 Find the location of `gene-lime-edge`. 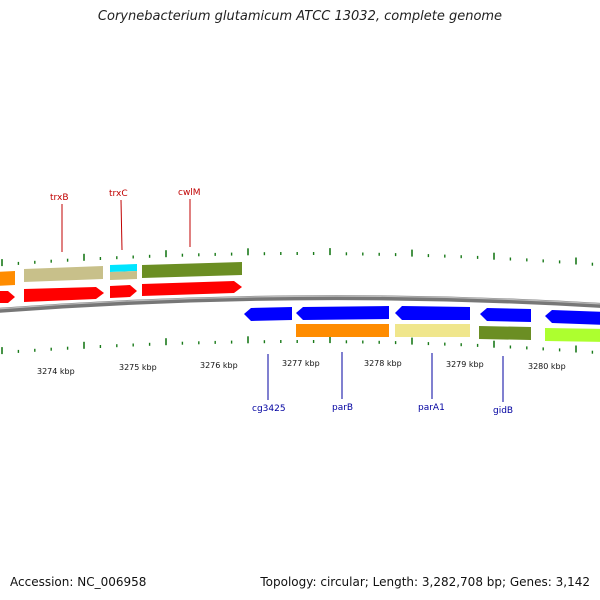

gene-lime-edge is located at coordinates (572, 335).